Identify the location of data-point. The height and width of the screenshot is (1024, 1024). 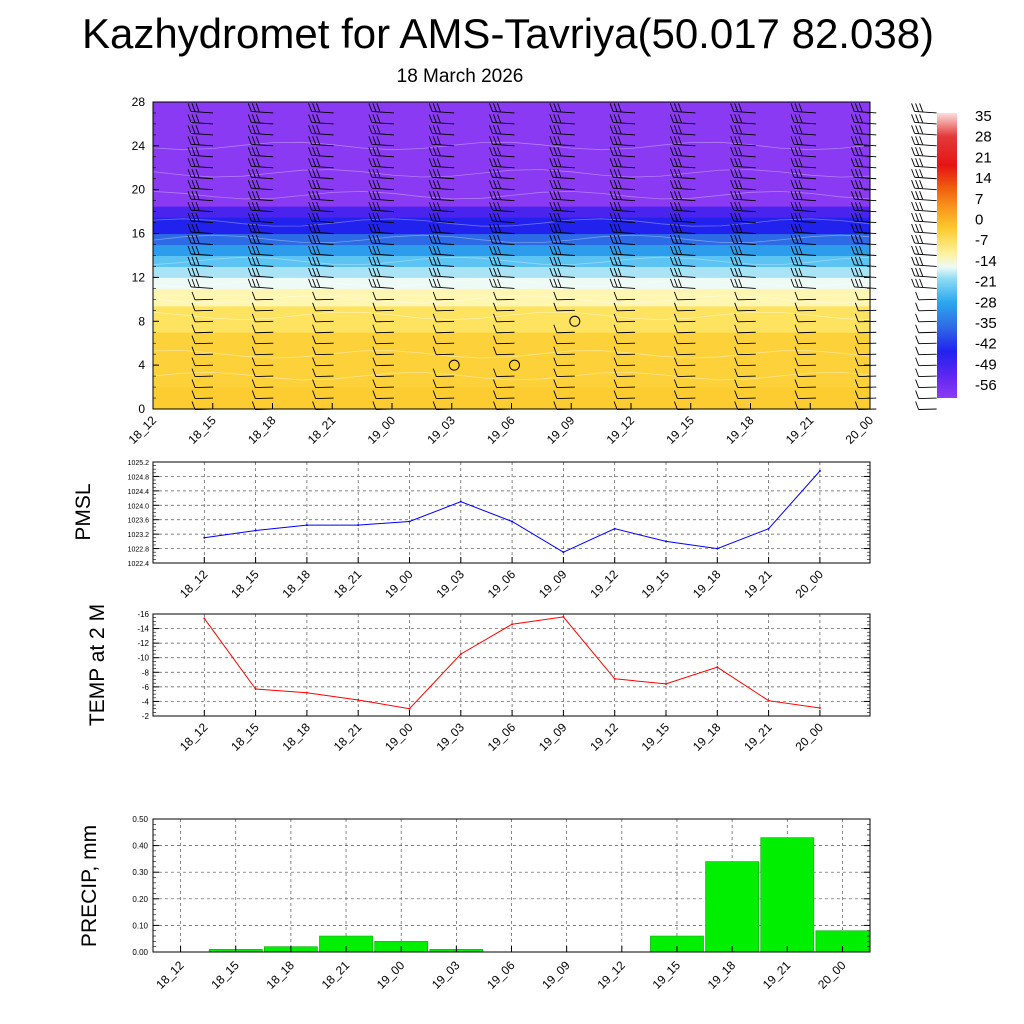
(460, 654).